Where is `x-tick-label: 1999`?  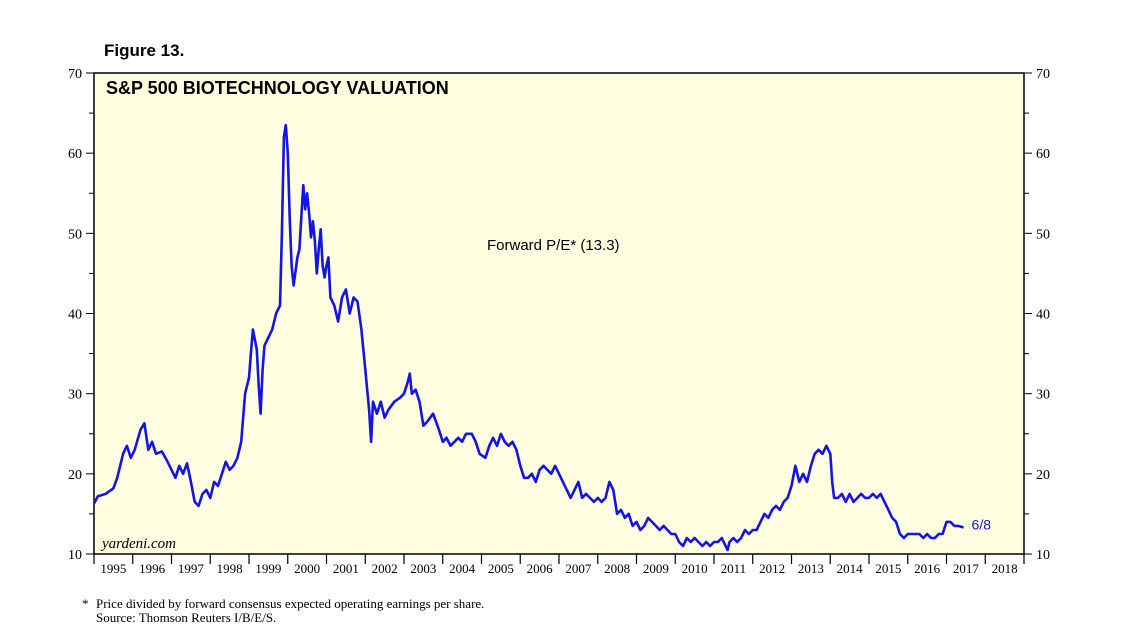 x-tick-label: 1999 is located at coordinates (268, 568).